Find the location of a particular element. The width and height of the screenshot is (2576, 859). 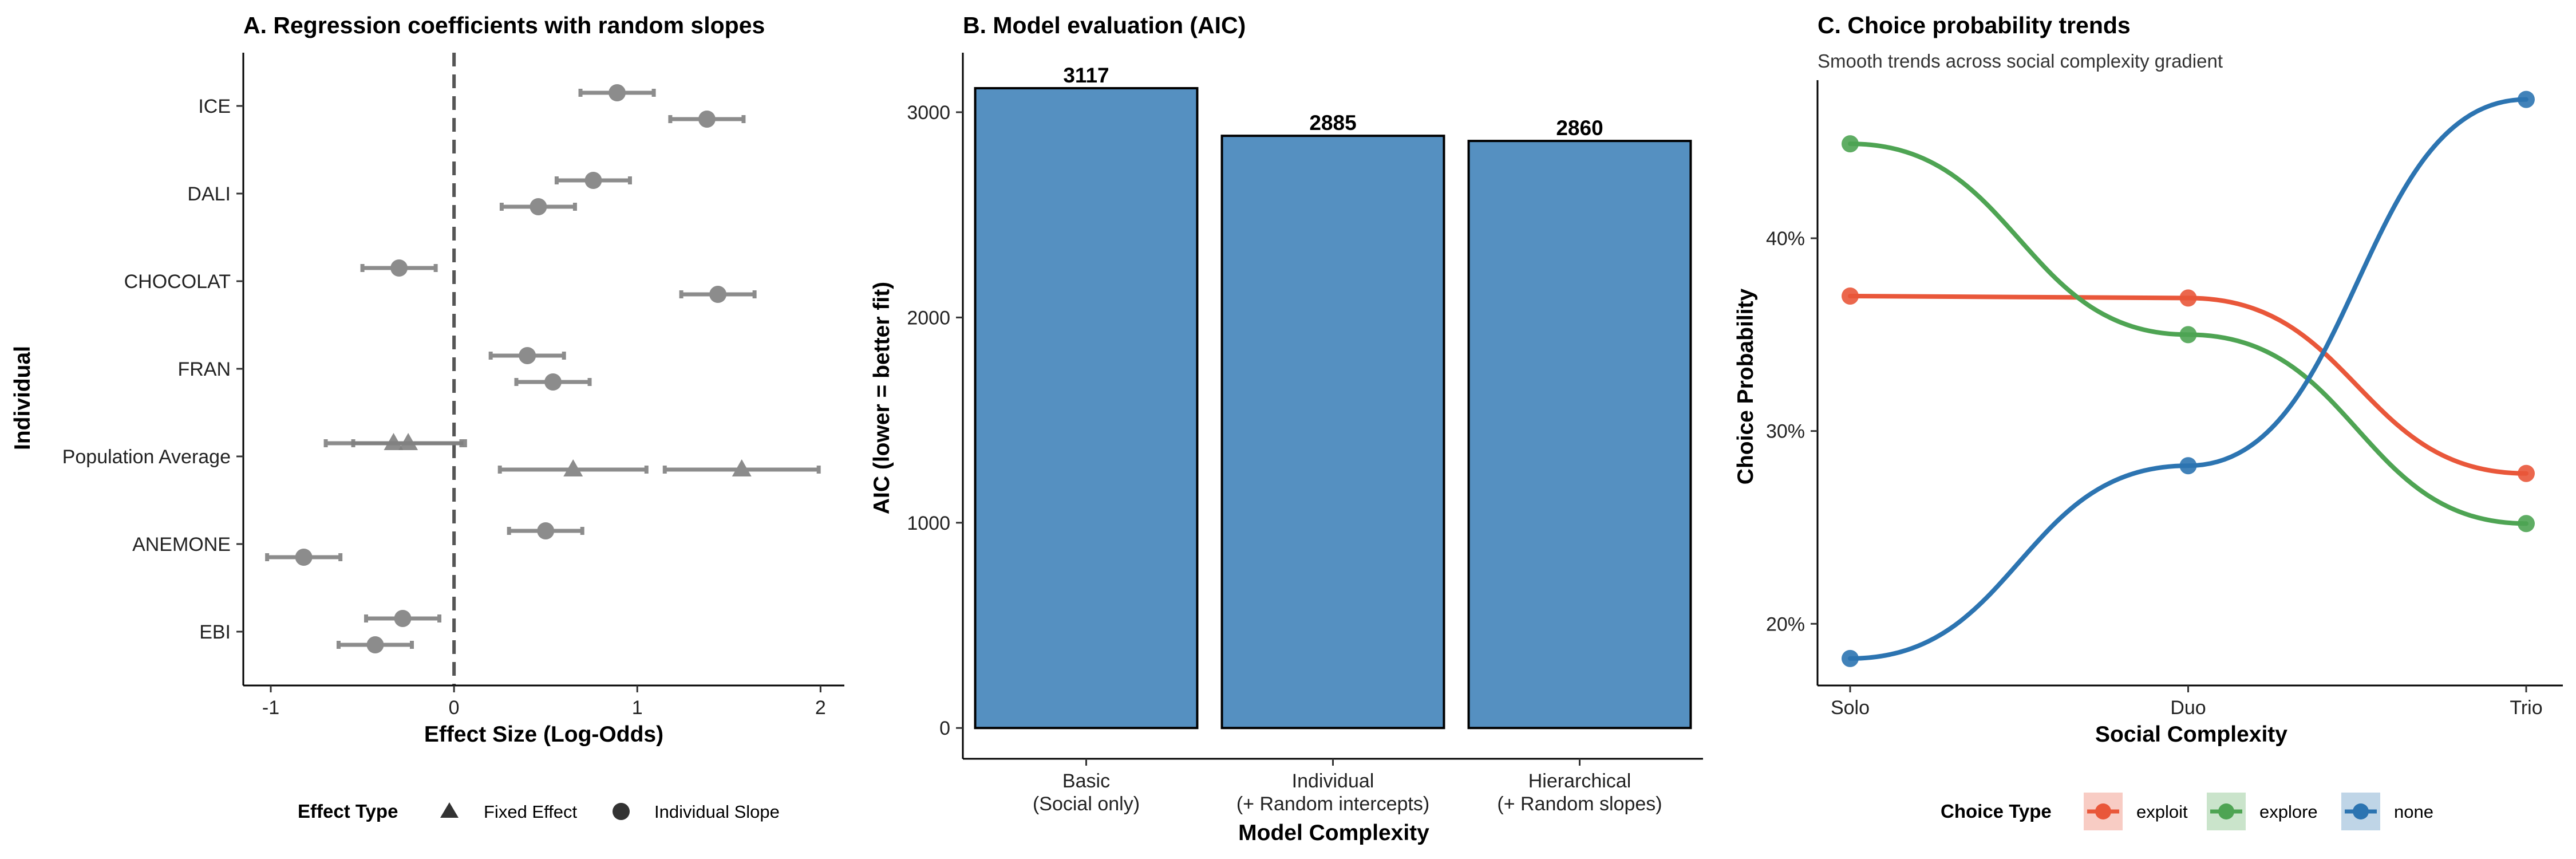

panel-b-y-ticks: 0 1000 2000 3000 is located at coordinates (935, 420).